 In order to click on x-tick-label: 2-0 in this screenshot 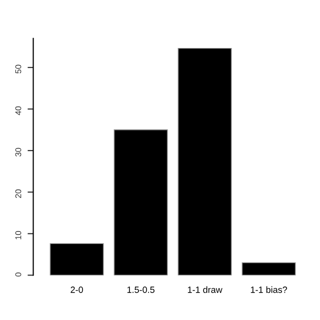, I will do `click(76, 289)`.